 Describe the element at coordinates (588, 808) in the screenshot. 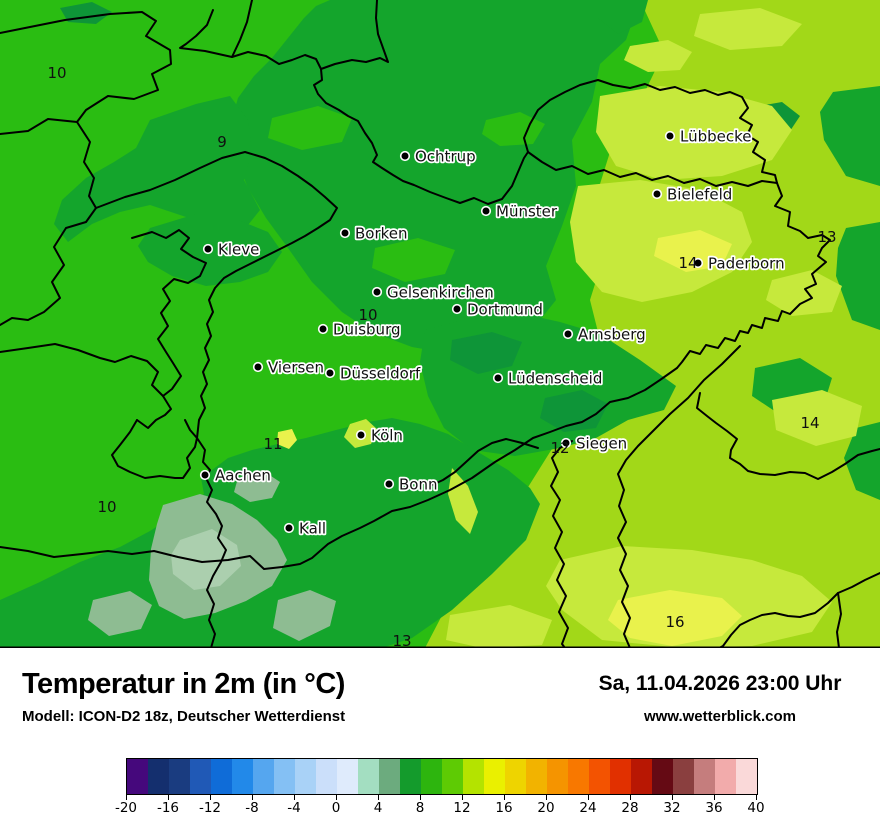

I see `colorbar-tick-label: 24` at that location.